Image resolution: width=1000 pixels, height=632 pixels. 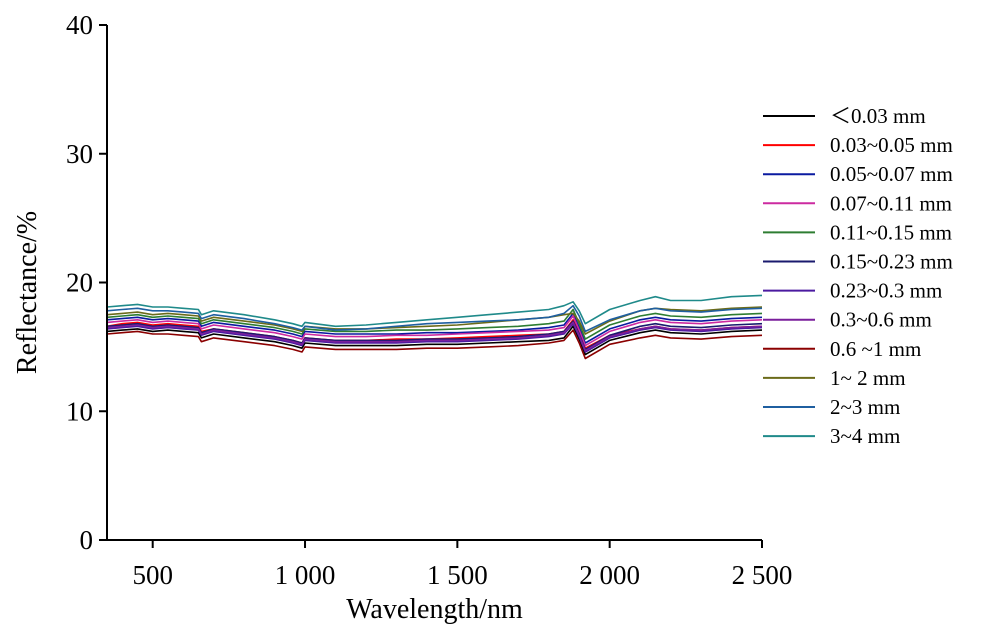 What do you see at coordinates (87, 540) in the screenshot?
I see `y-tick-label: 0` at bounding box center [87, 540].